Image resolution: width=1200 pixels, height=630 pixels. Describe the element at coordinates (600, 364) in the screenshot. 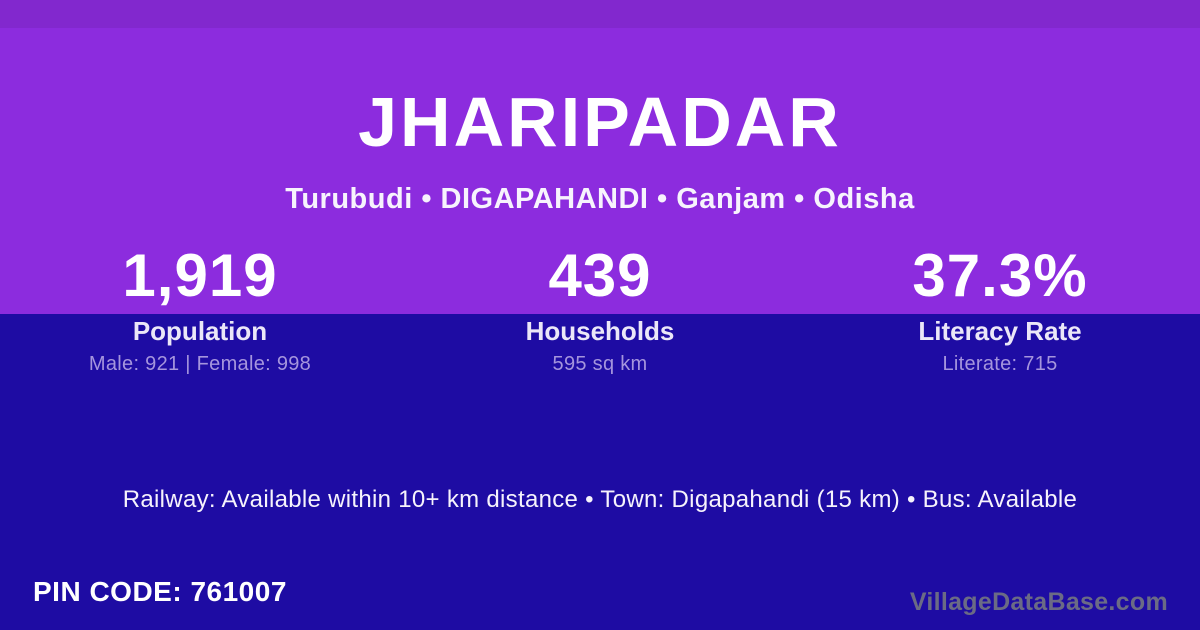

I see `households-detail: 595 sq km` at that location.